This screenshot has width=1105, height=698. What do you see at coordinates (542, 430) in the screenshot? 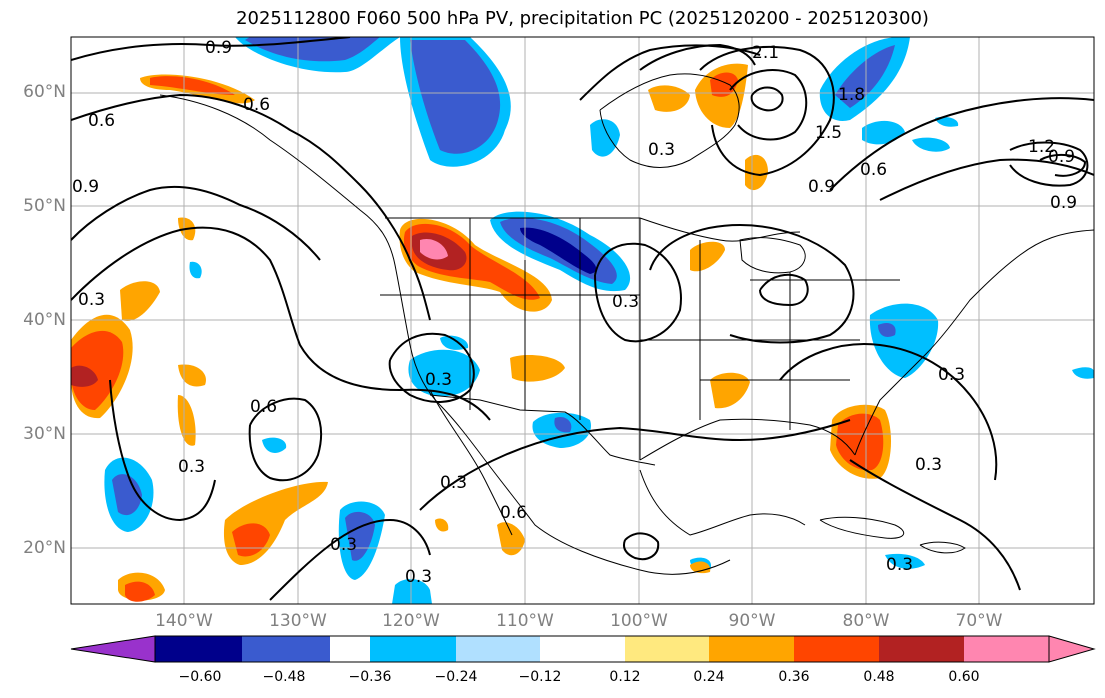
I see `border-us-mexico` at bounding box center [542, 430].